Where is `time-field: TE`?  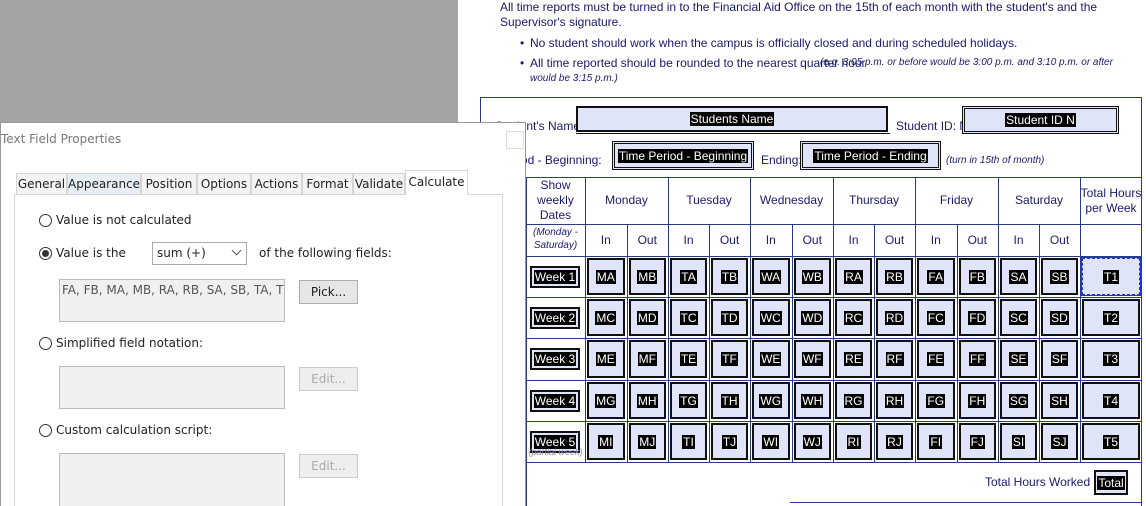
time-field: TE is located at coordinates (688, 359).